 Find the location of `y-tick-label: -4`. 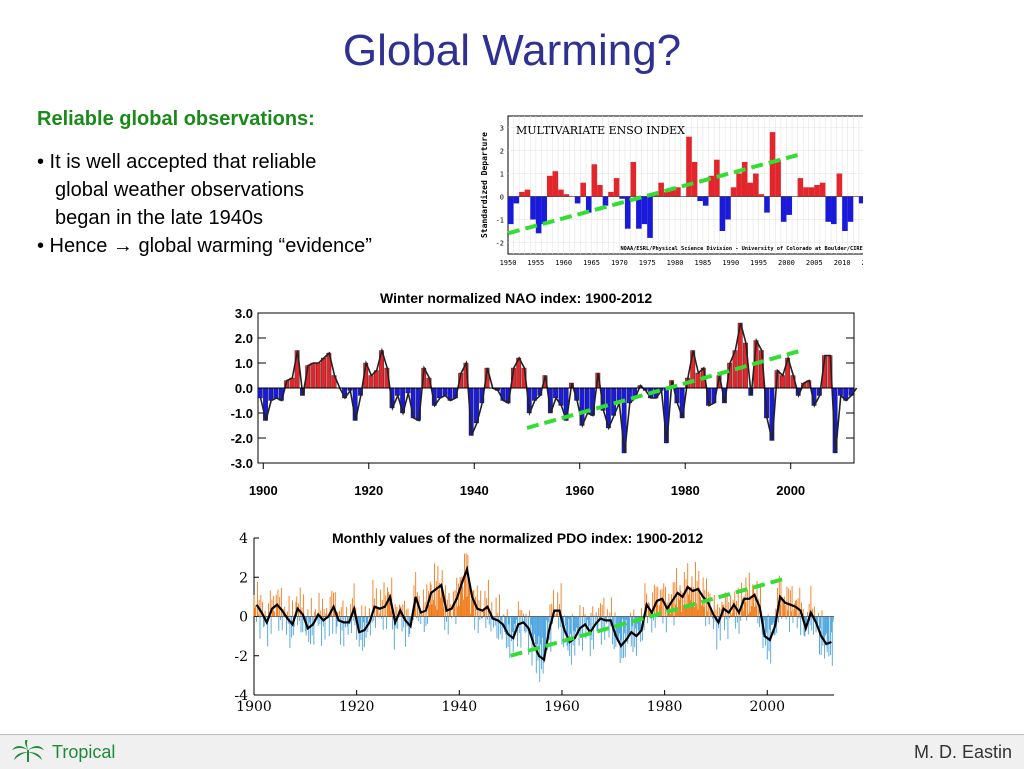

y-tick-label: -4 is located at coordinates (241, 696).